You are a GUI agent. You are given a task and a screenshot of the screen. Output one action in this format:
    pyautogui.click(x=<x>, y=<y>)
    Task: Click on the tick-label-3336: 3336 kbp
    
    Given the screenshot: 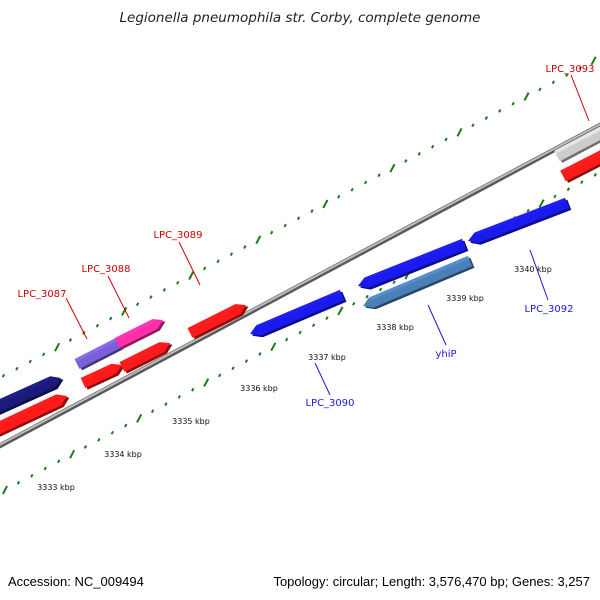 What is the action you would take?
    pyautogui.click(x=259, y=388)
    